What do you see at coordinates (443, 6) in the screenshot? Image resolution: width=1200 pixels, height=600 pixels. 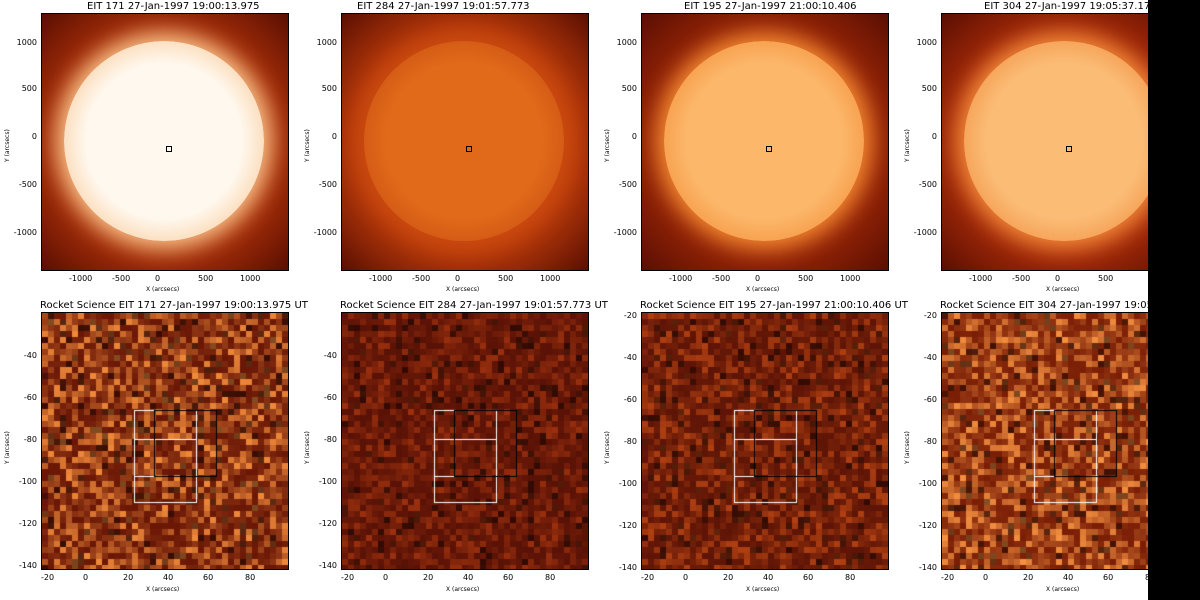 I see `panel-title: EIT 284 27-Jan-1997 19:01:57.773` at bounding box center [443, 6].